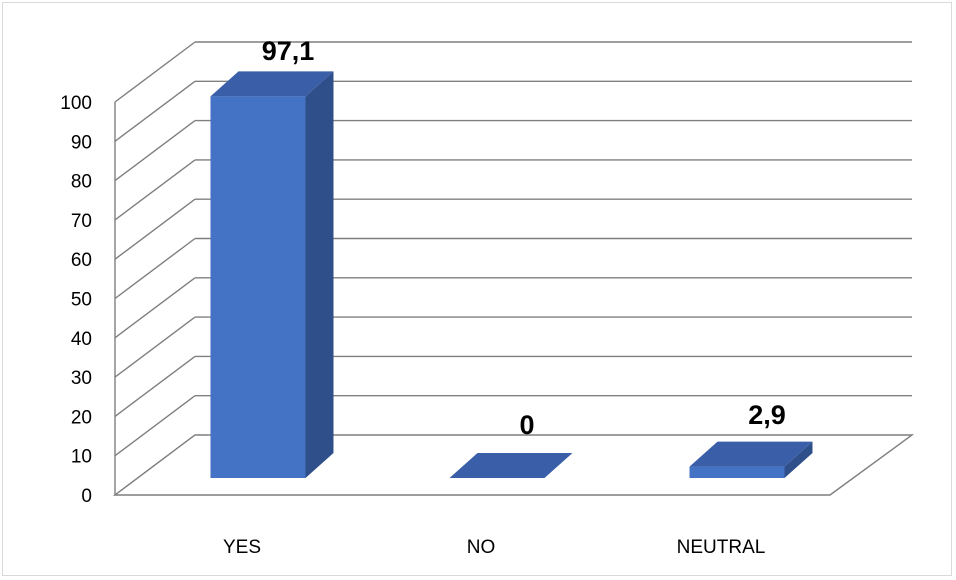  Describe the element at coordinates (481, 547) in the screenshot. I see `x-tick-label: NO` at that location.